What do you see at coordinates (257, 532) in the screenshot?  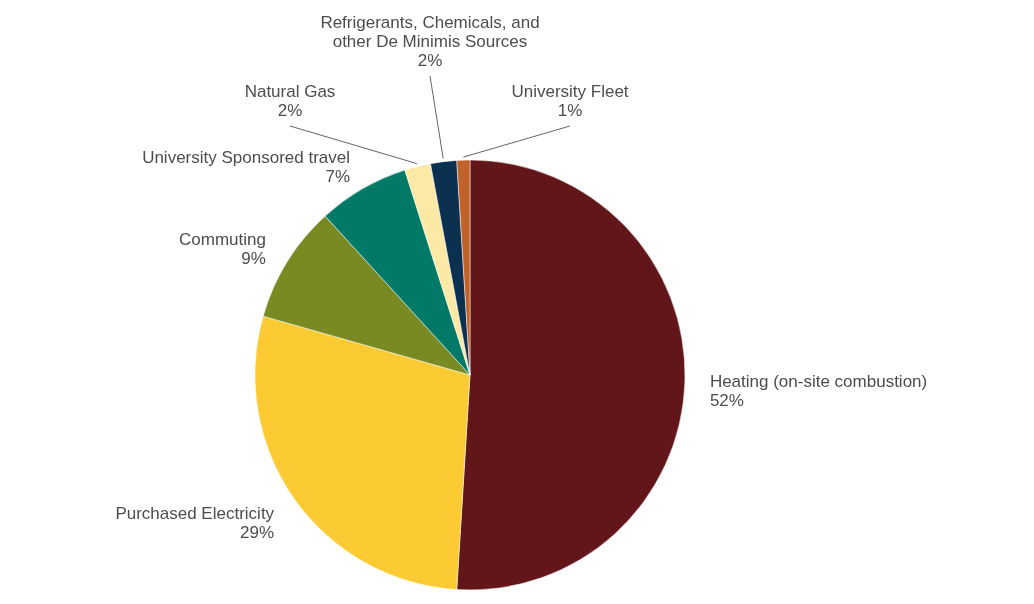 I see `data-label: 29%` at bounding box center [257, 532].